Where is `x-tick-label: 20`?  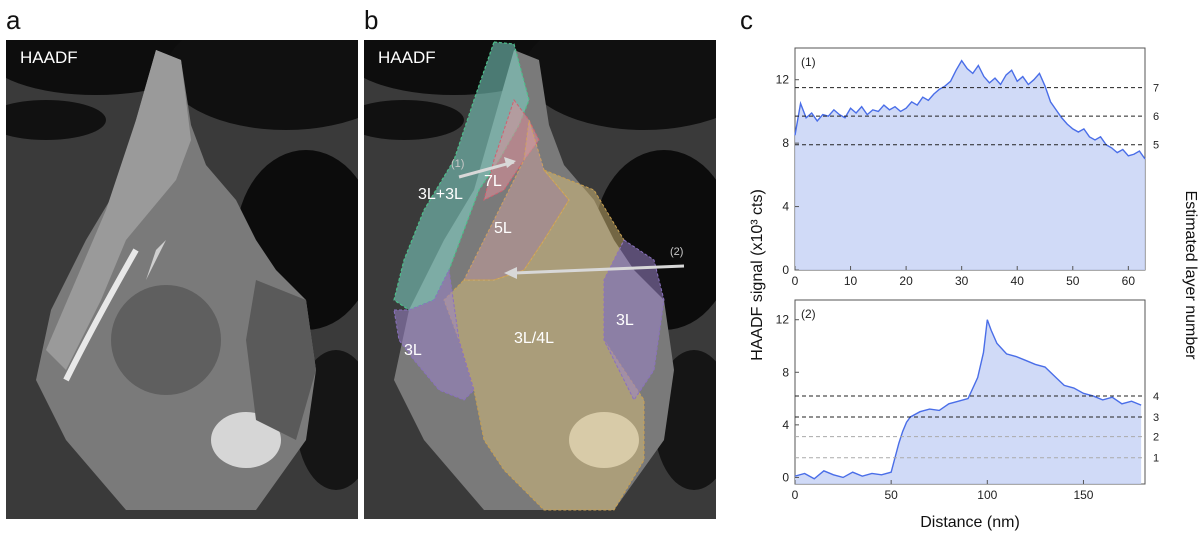 x-tick-label: 20 is located at coordinates (906, 281).